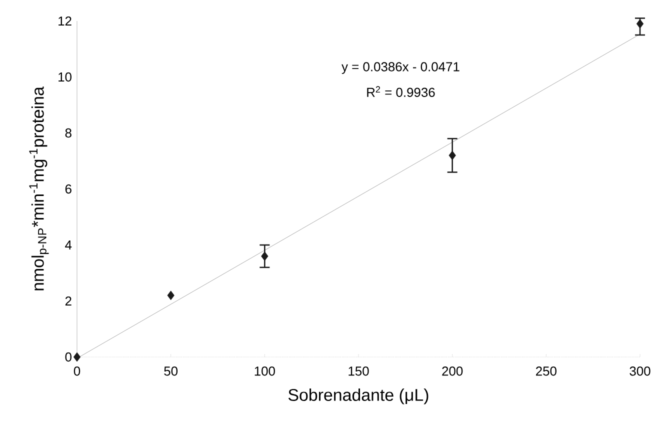 The height and width of the screenshot is (438, 659). What do you see at coordinates (171, 371) in the screenshot?
I see `x-tick-label: 50` at bounding box center [171, 371].